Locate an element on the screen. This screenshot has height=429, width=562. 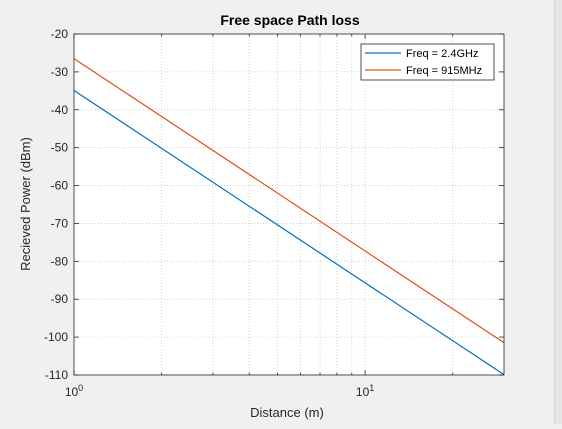
y-tick-label: -100 is located at coordinates (56, 337).